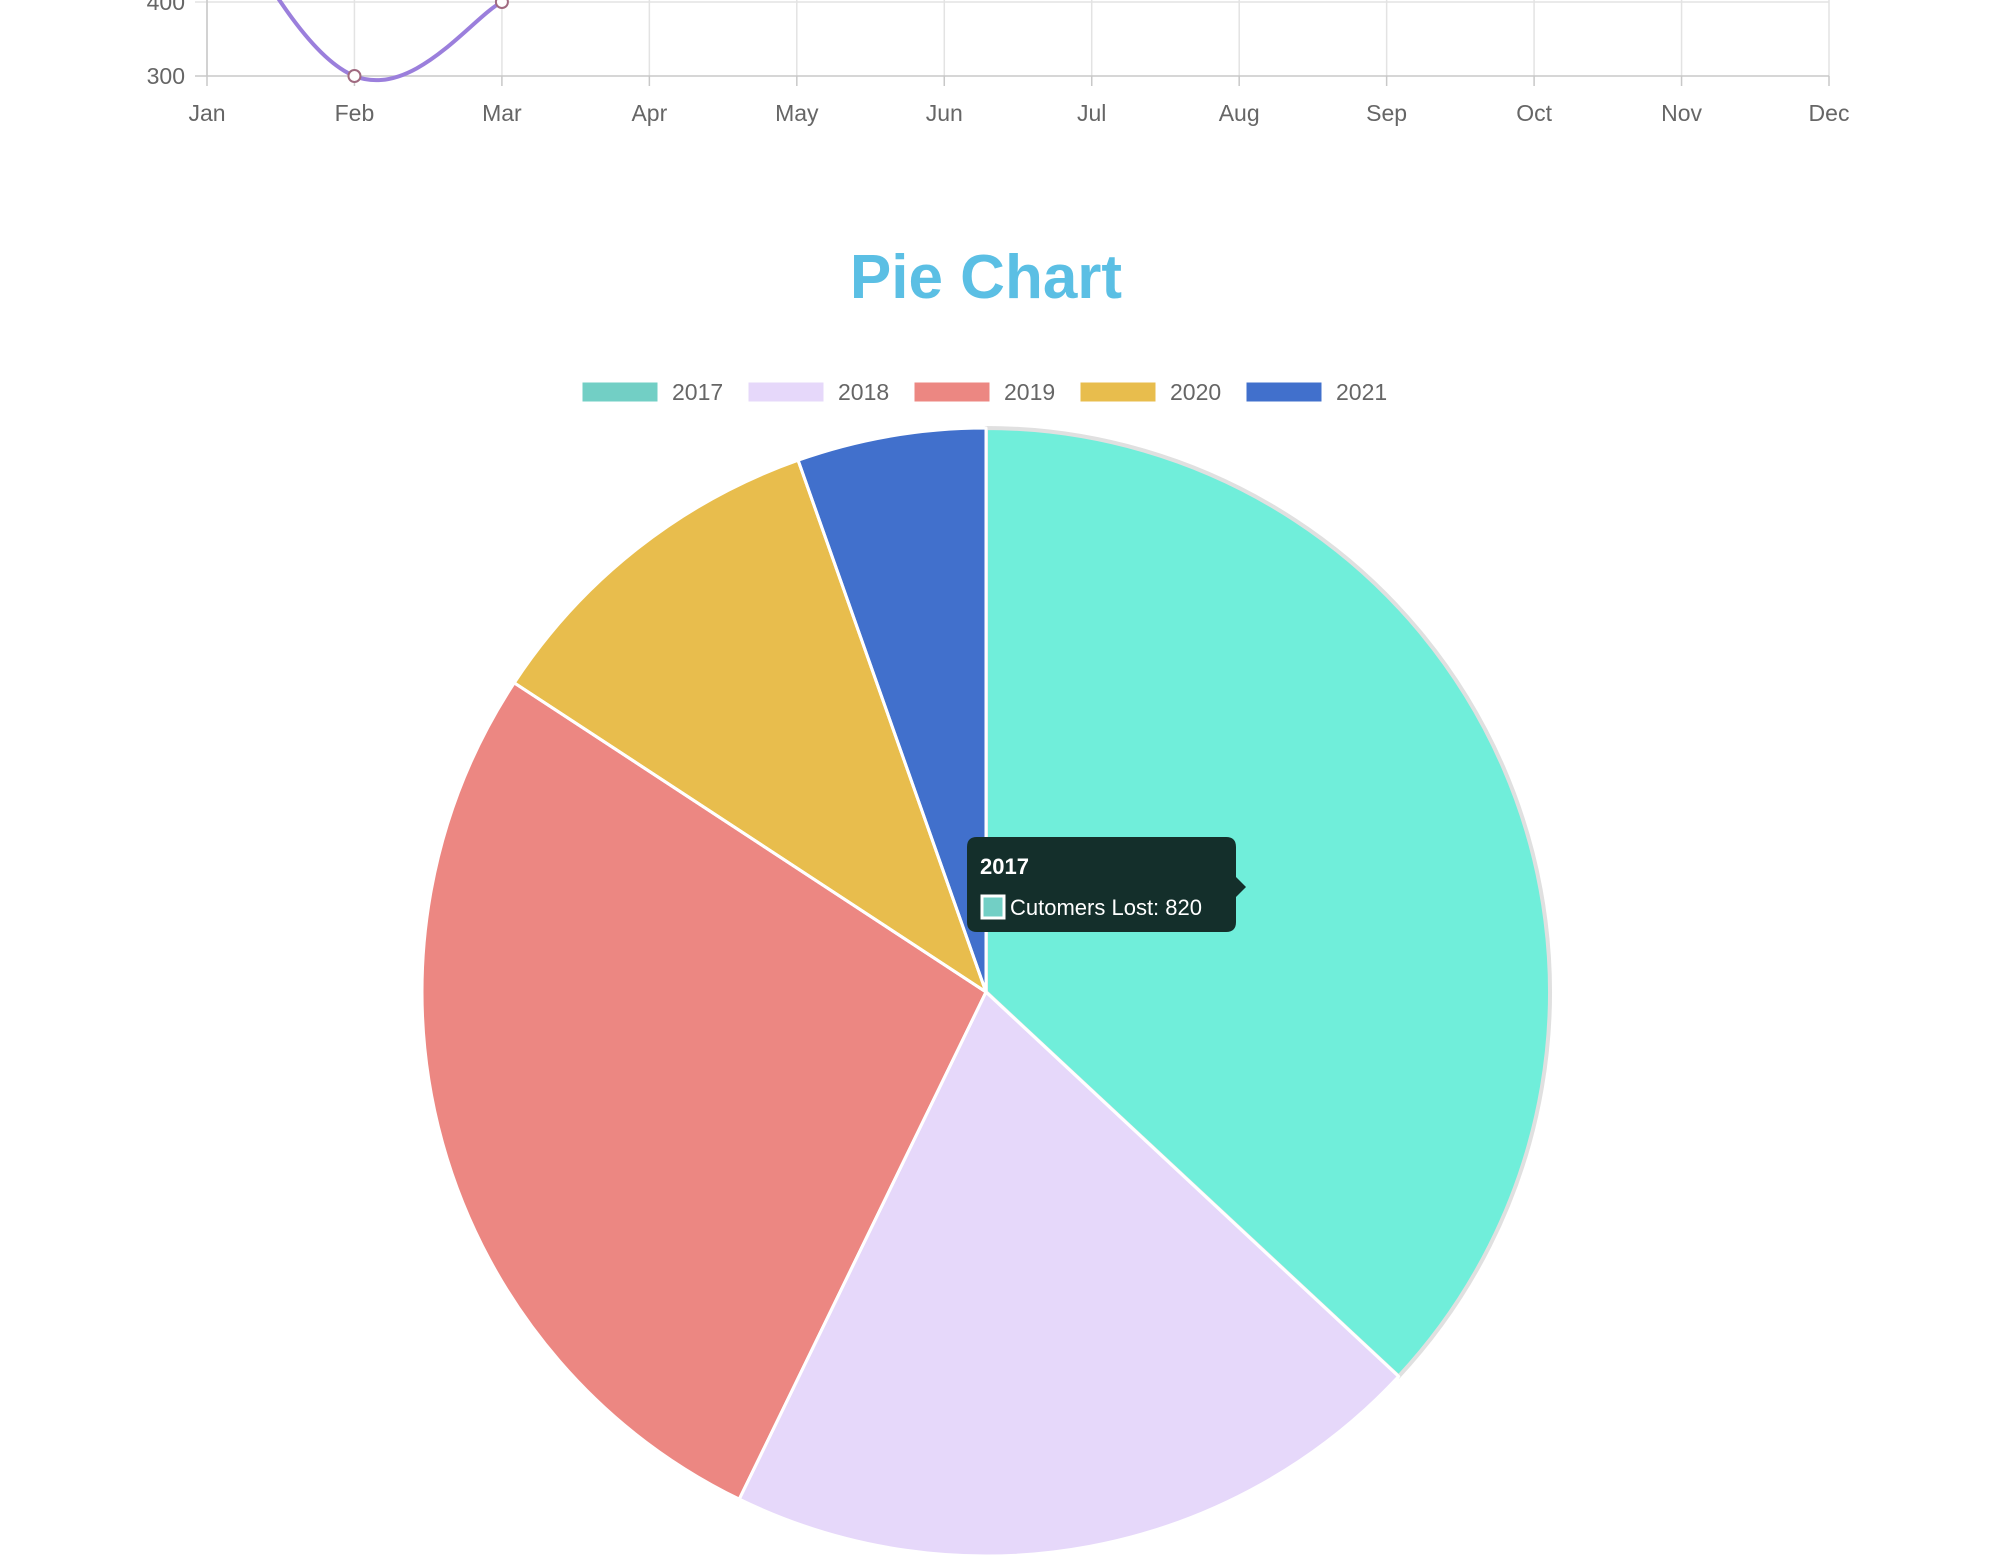 This screenshot has height=1568, width=1992. What do you see at coordinates (1239, 113) in the screenshot?
I see `line-x-tick-label: Aug` at bounding box center [1239, 113].